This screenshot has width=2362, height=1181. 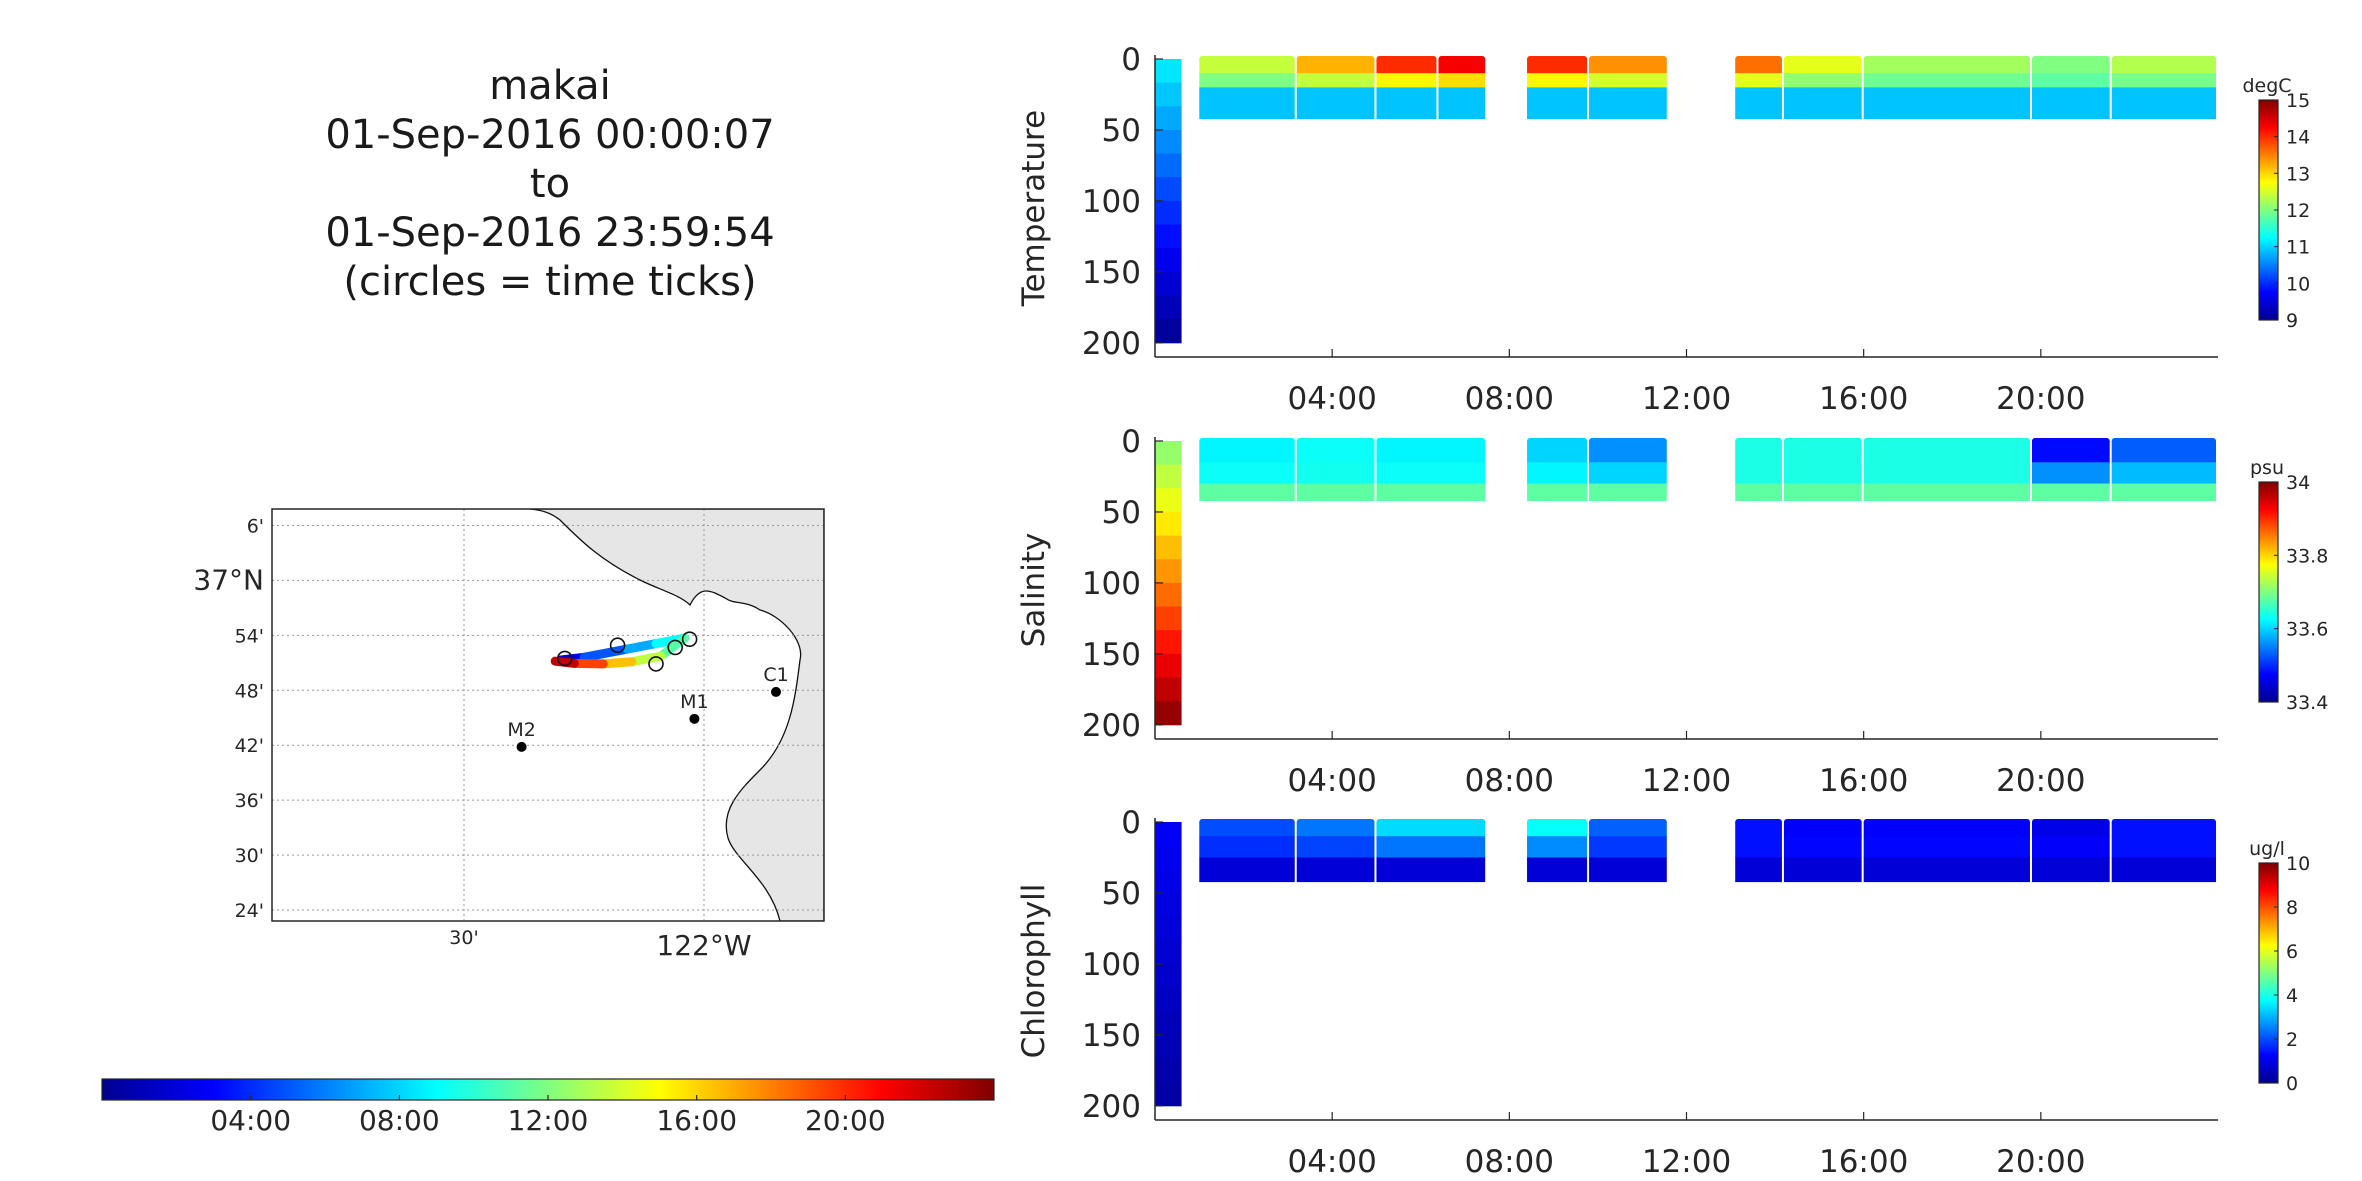 What do you see at coordinates (249, 746) in the screenshot?
I see `map-ytick-label: 42'` at bounding box center [249, 746].